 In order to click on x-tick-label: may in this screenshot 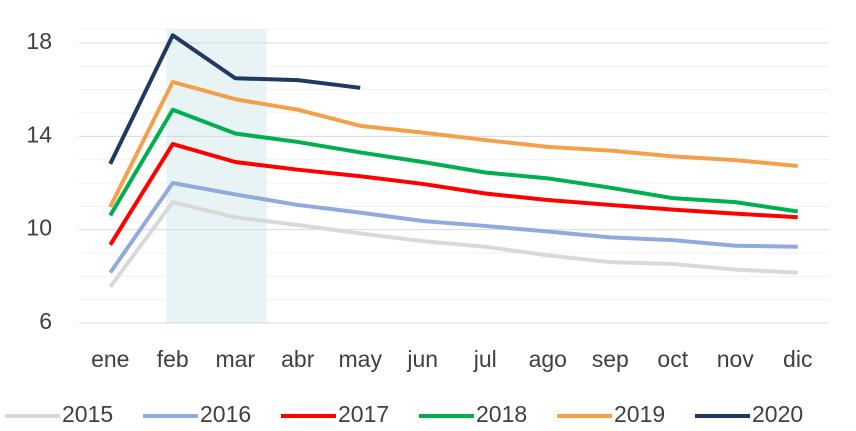, I will do `click(361, 359)`.